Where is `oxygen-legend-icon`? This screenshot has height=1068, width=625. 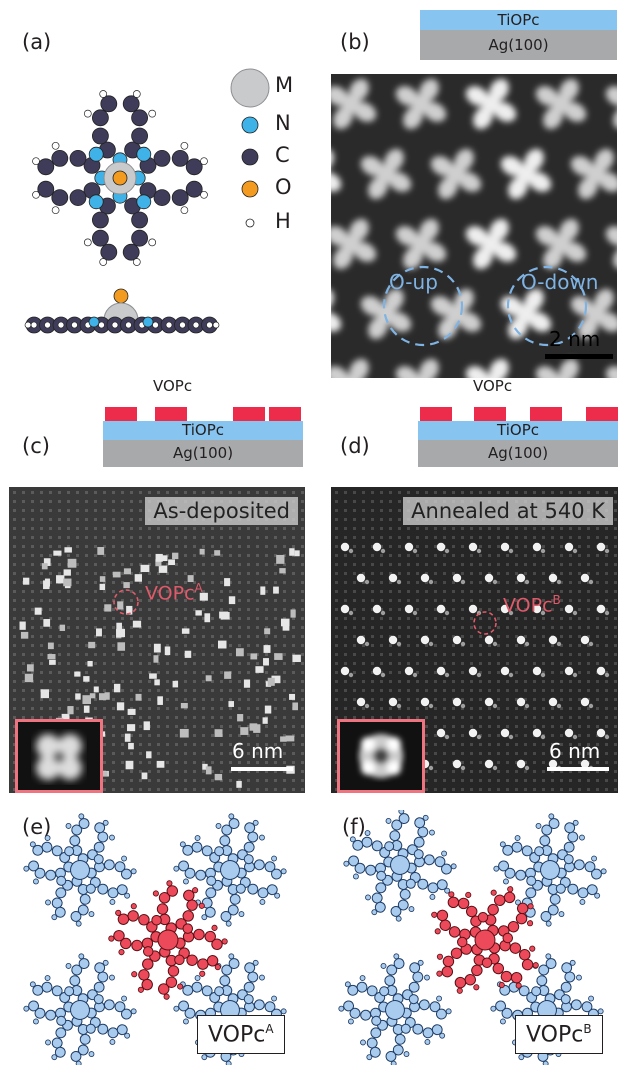
oxygen-legend-icon is located at coordinates (250, 189).